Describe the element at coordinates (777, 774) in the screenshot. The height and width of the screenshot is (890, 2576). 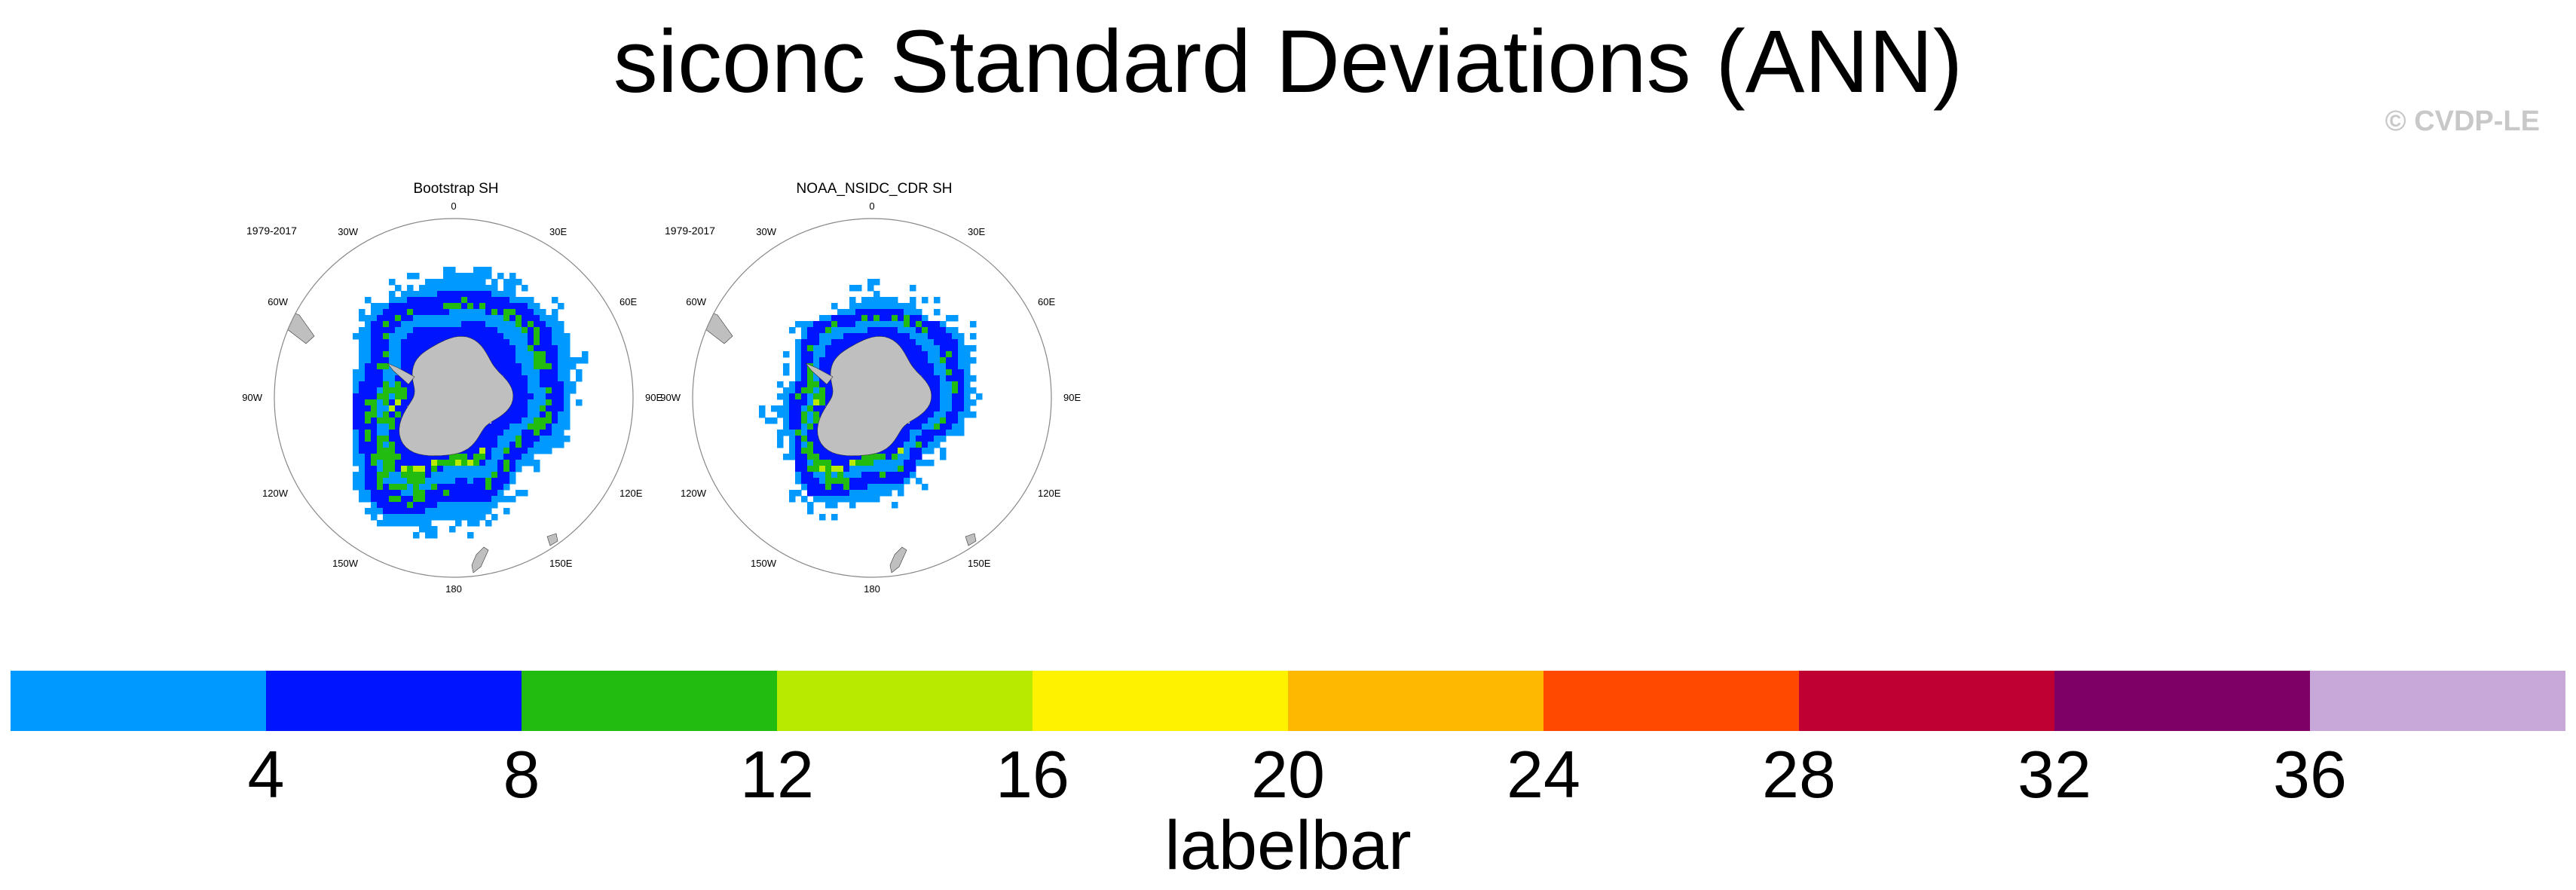
I see `labelbar-tick-label: 12` at that location.